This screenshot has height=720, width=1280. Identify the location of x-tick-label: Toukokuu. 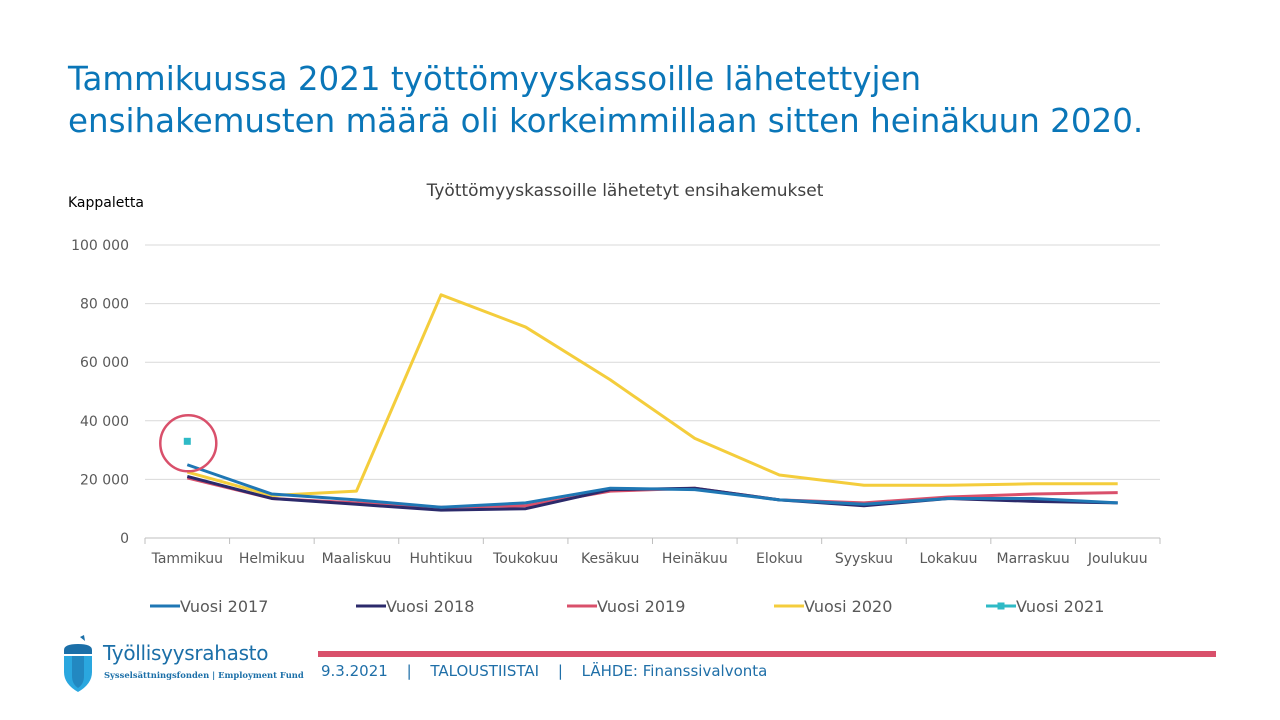
(525, 559).